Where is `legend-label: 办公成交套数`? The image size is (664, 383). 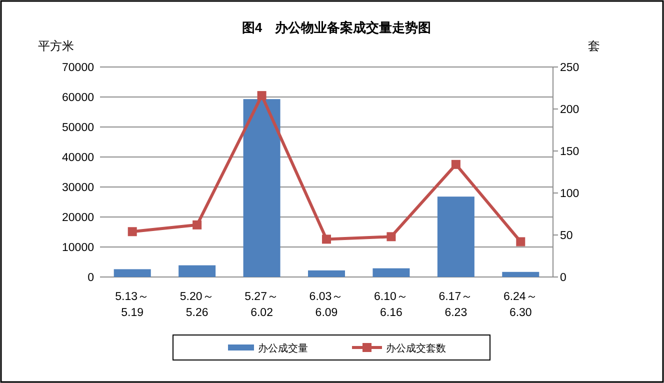
legend-label: 办公成交套数 is located at coordinates (416, 348).